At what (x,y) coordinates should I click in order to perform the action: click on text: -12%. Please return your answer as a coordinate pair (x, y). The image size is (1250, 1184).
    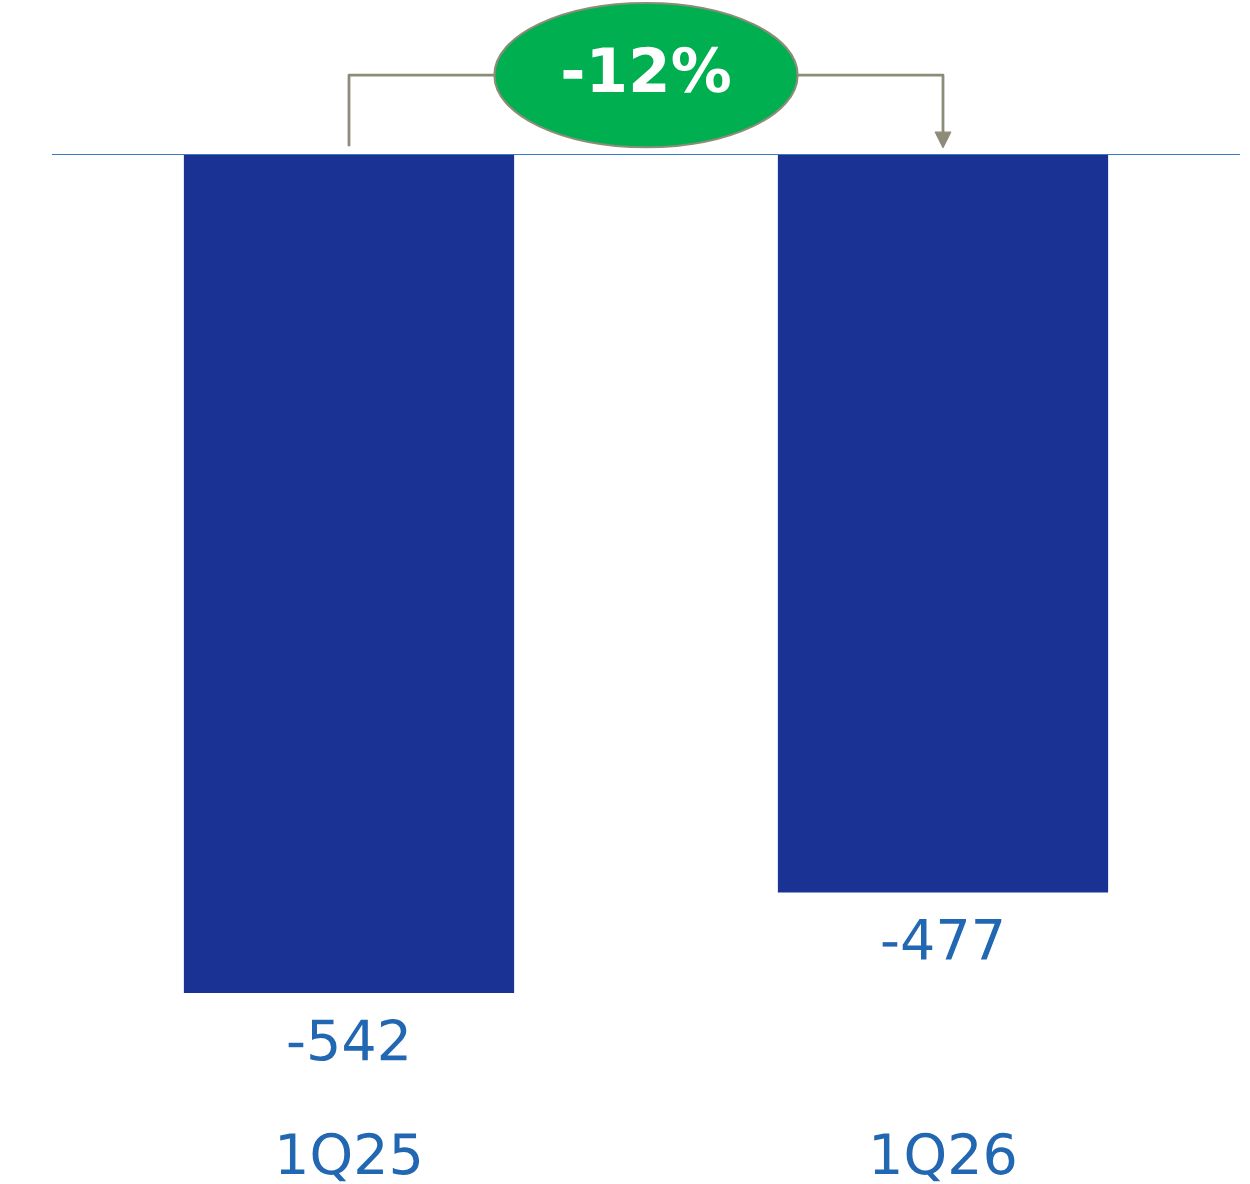
    Looking at the image, I should click on (646, 69).